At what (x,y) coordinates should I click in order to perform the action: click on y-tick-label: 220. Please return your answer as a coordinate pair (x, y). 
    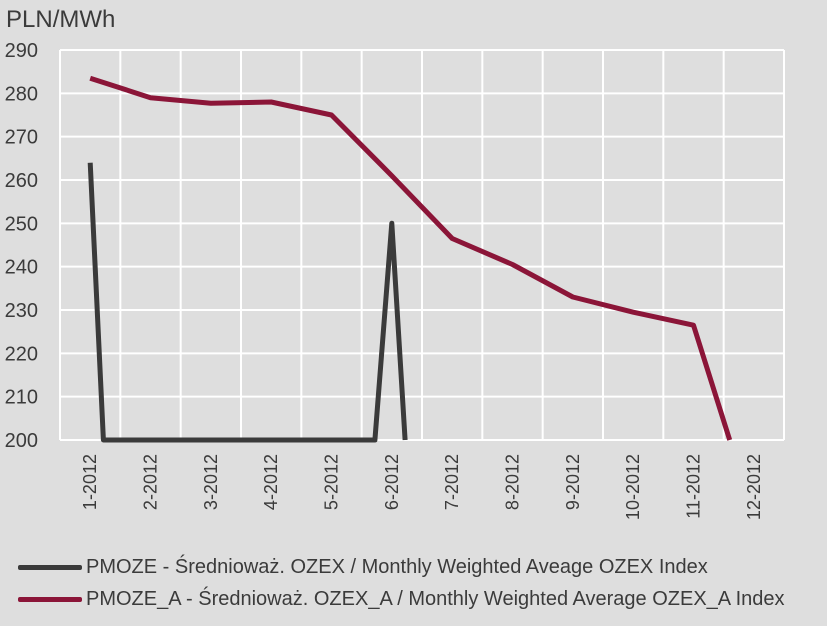
    Looking at the image, I should click on (21, 354).